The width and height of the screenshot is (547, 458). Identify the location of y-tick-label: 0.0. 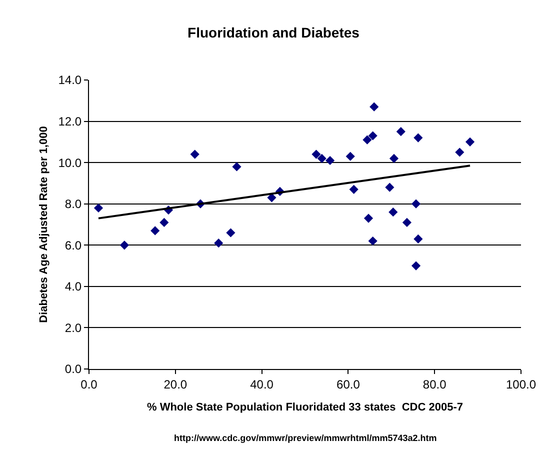
(73, 369).